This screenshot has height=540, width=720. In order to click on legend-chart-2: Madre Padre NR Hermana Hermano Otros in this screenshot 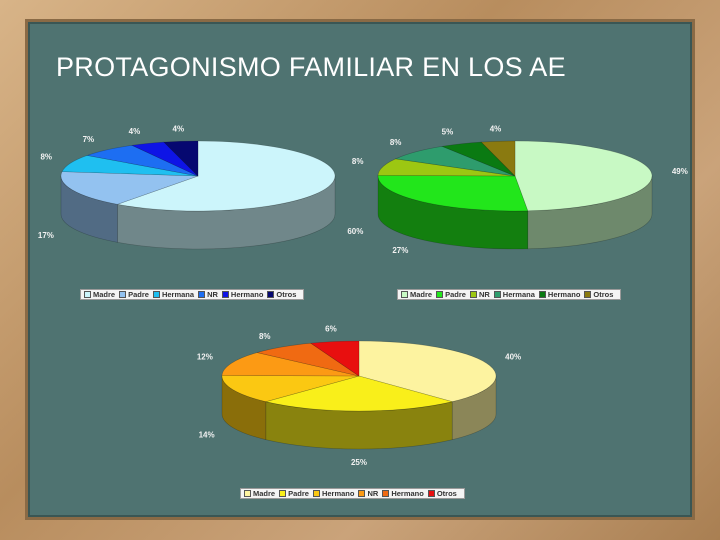, I will do `click(509, 294)`.